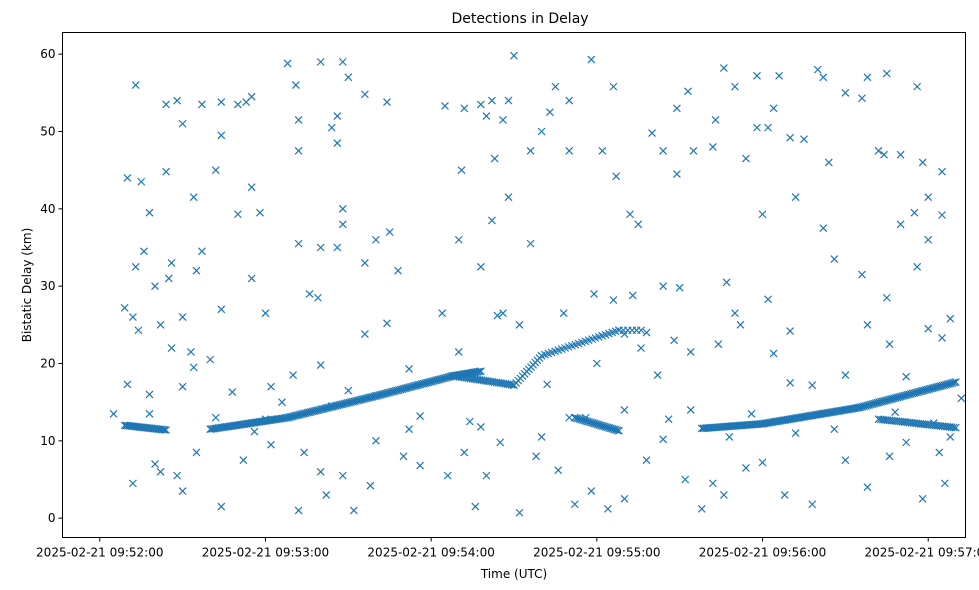 The image size is (979, 590). Describe the element at coordinates (47, 286) in the screenshot. I see `y-tick-label: 30` at that location.